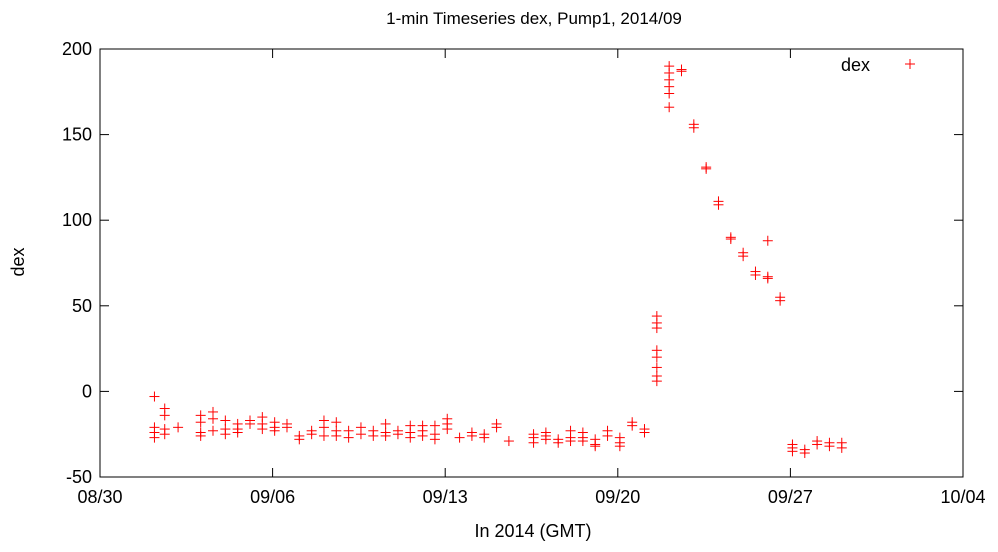  What do you see at coordinates (82, 306) in the screenshot?
I see `y-tick-label: 50` at bounding box center [82, 306].